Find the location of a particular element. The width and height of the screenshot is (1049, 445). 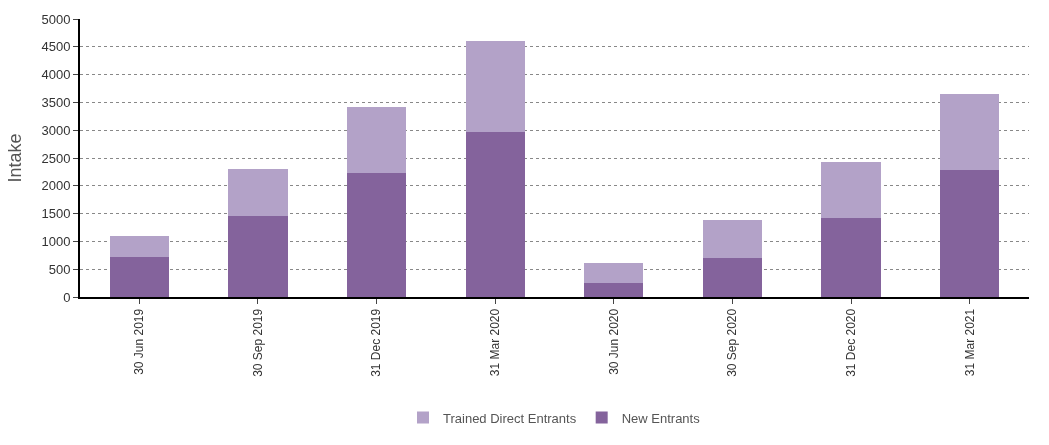

x-tick-label: 30 Sep 2019 is located at coordinates (257, 342).